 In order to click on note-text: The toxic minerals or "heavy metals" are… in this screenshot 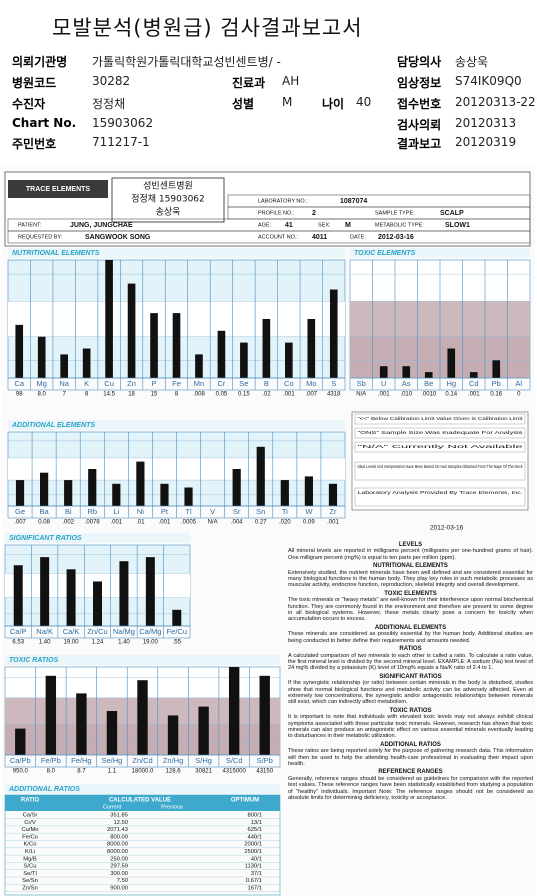, I will do `click(410, 610)`.